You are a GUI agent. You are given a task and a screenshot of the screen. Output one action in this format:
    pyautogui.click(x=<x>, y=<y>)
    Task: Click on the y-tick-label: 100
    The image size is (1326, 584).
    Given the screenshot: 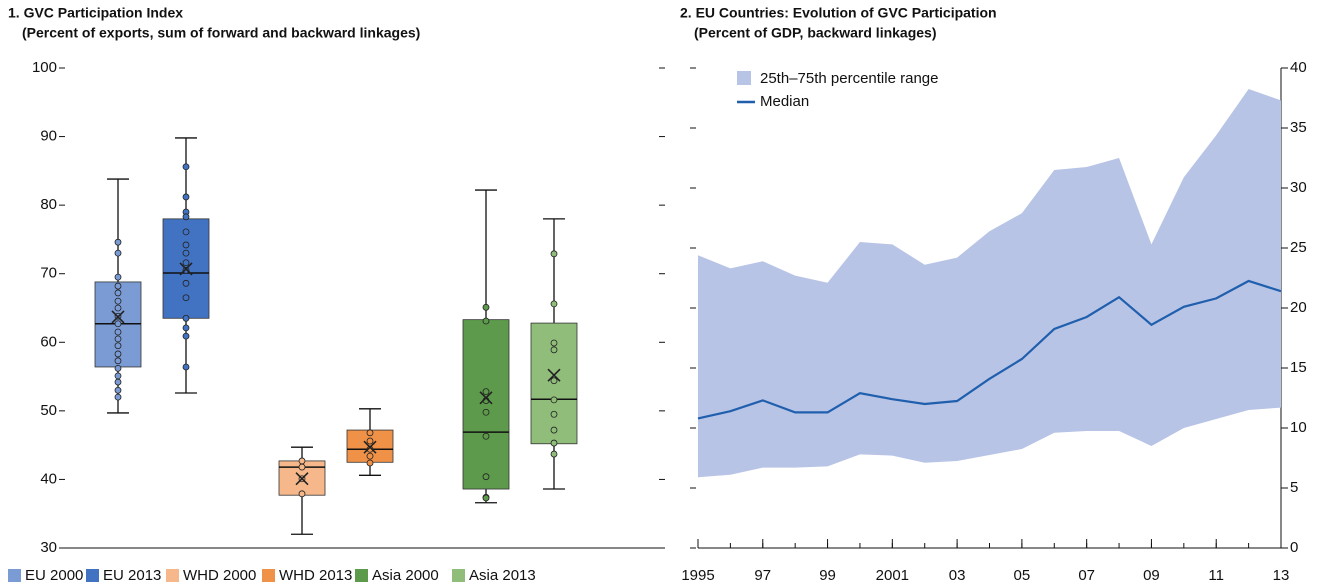 What is the action you would take?
    pyautogui.click(x=44, y=67)
    